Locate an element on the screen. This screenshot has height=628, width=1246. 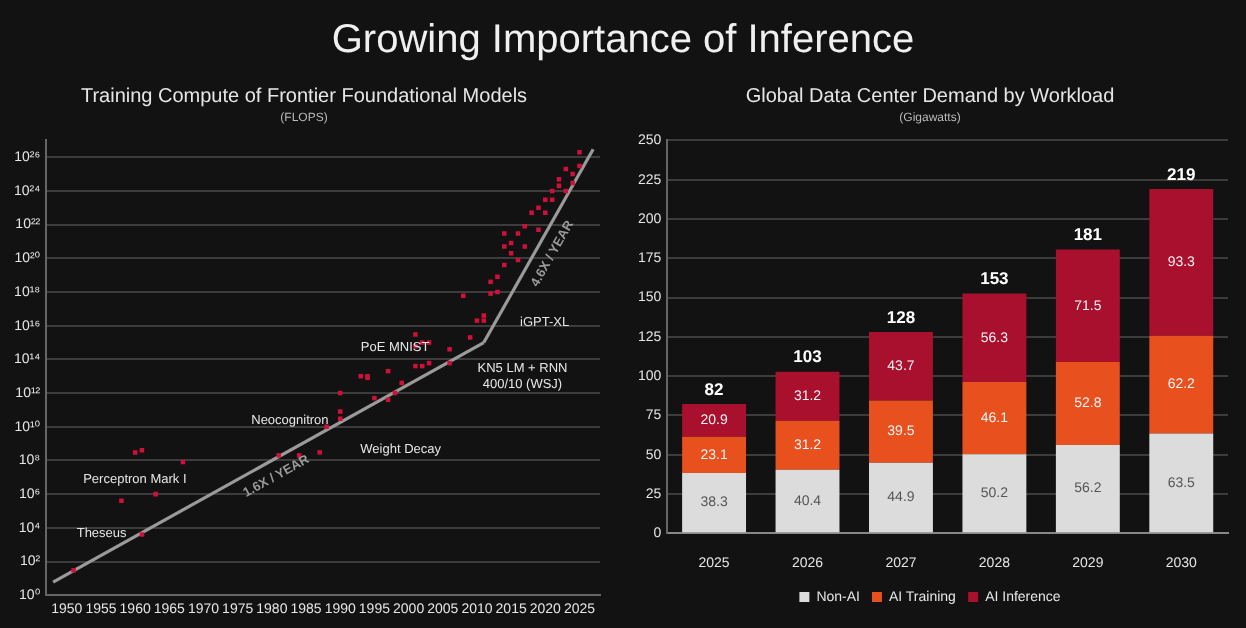
chart-title: Training Compute of Frontier Foundational Models is located at coordinates (304, 96).